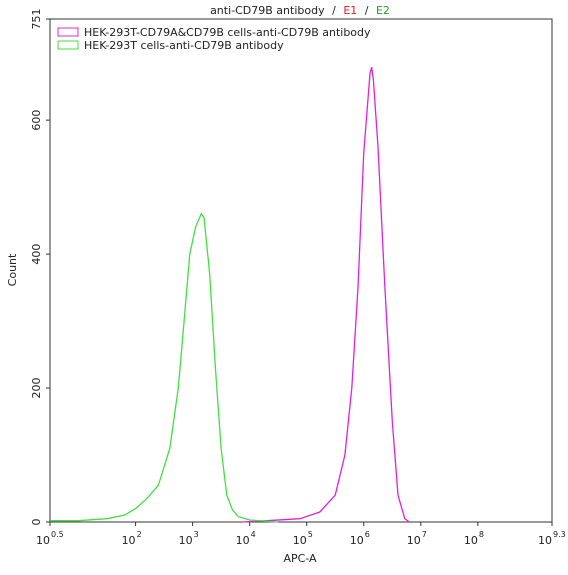 The width and height of the screenshot is (568, 575). I want to click on x-tick-exponent: 8, so click(481, 534).